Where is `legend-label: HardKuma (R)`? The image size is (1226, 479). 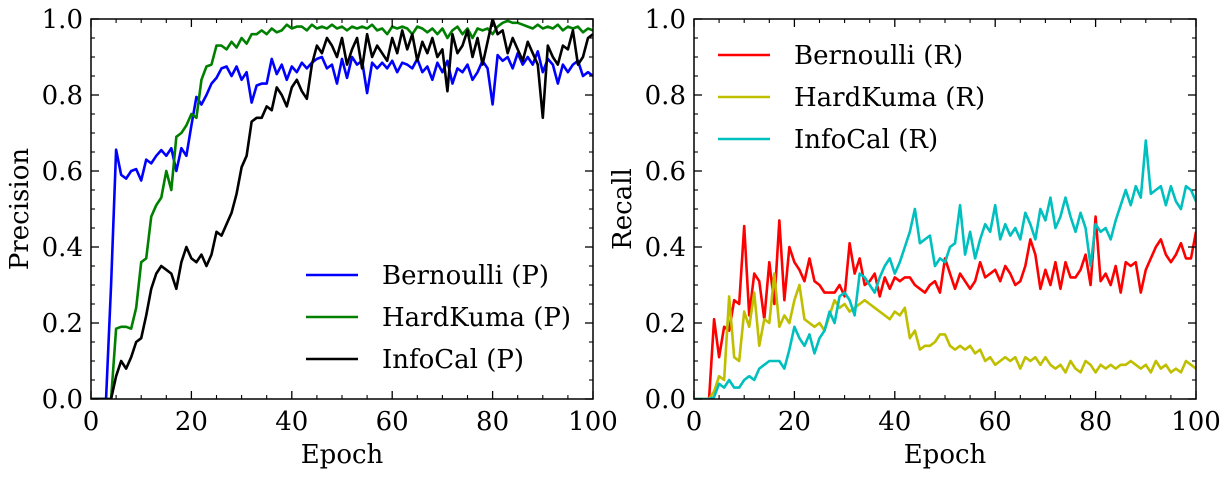 legend-label: HardKuma (R) is located at coordinates (889, 98).